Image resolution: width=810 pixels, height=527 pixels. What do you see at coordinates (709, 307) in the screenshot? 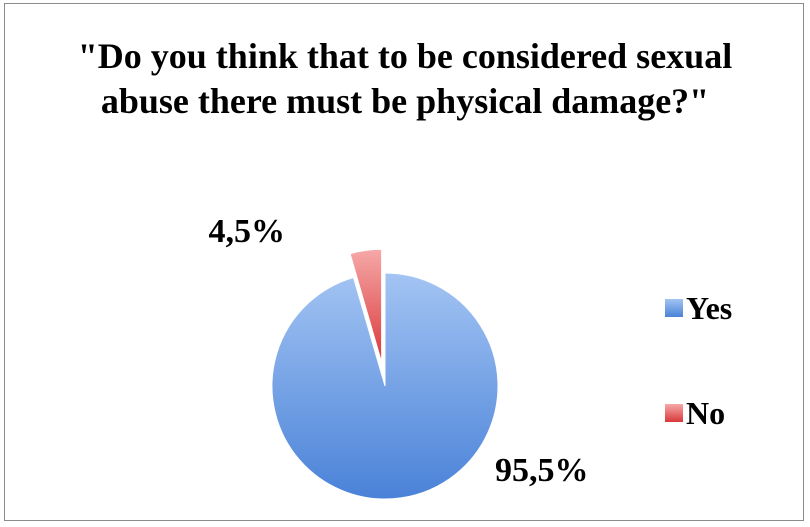
I see `legend-label-yes: Yes` at bounding box center [709, 307].